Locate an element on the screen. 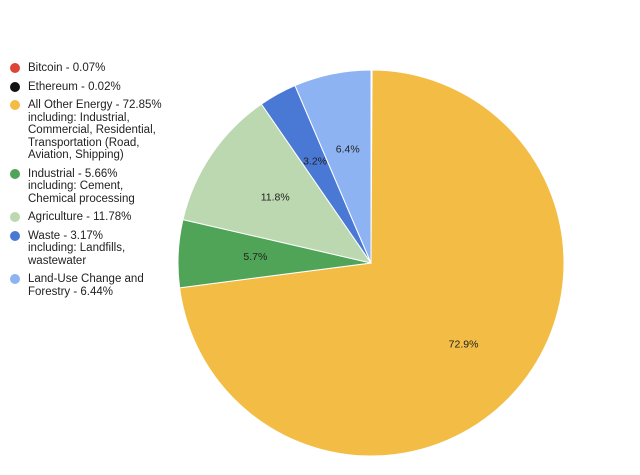  pie-slice-agriculture is located at coordinates (277, 183).